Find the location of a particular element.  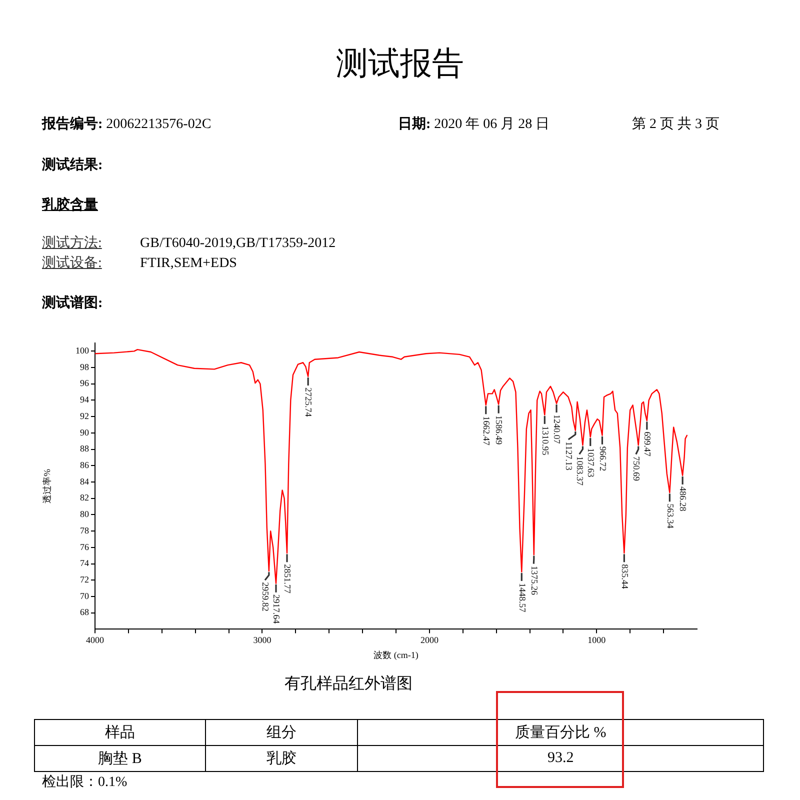

y-tick-label: 80 is located at coordinates (85, 514).